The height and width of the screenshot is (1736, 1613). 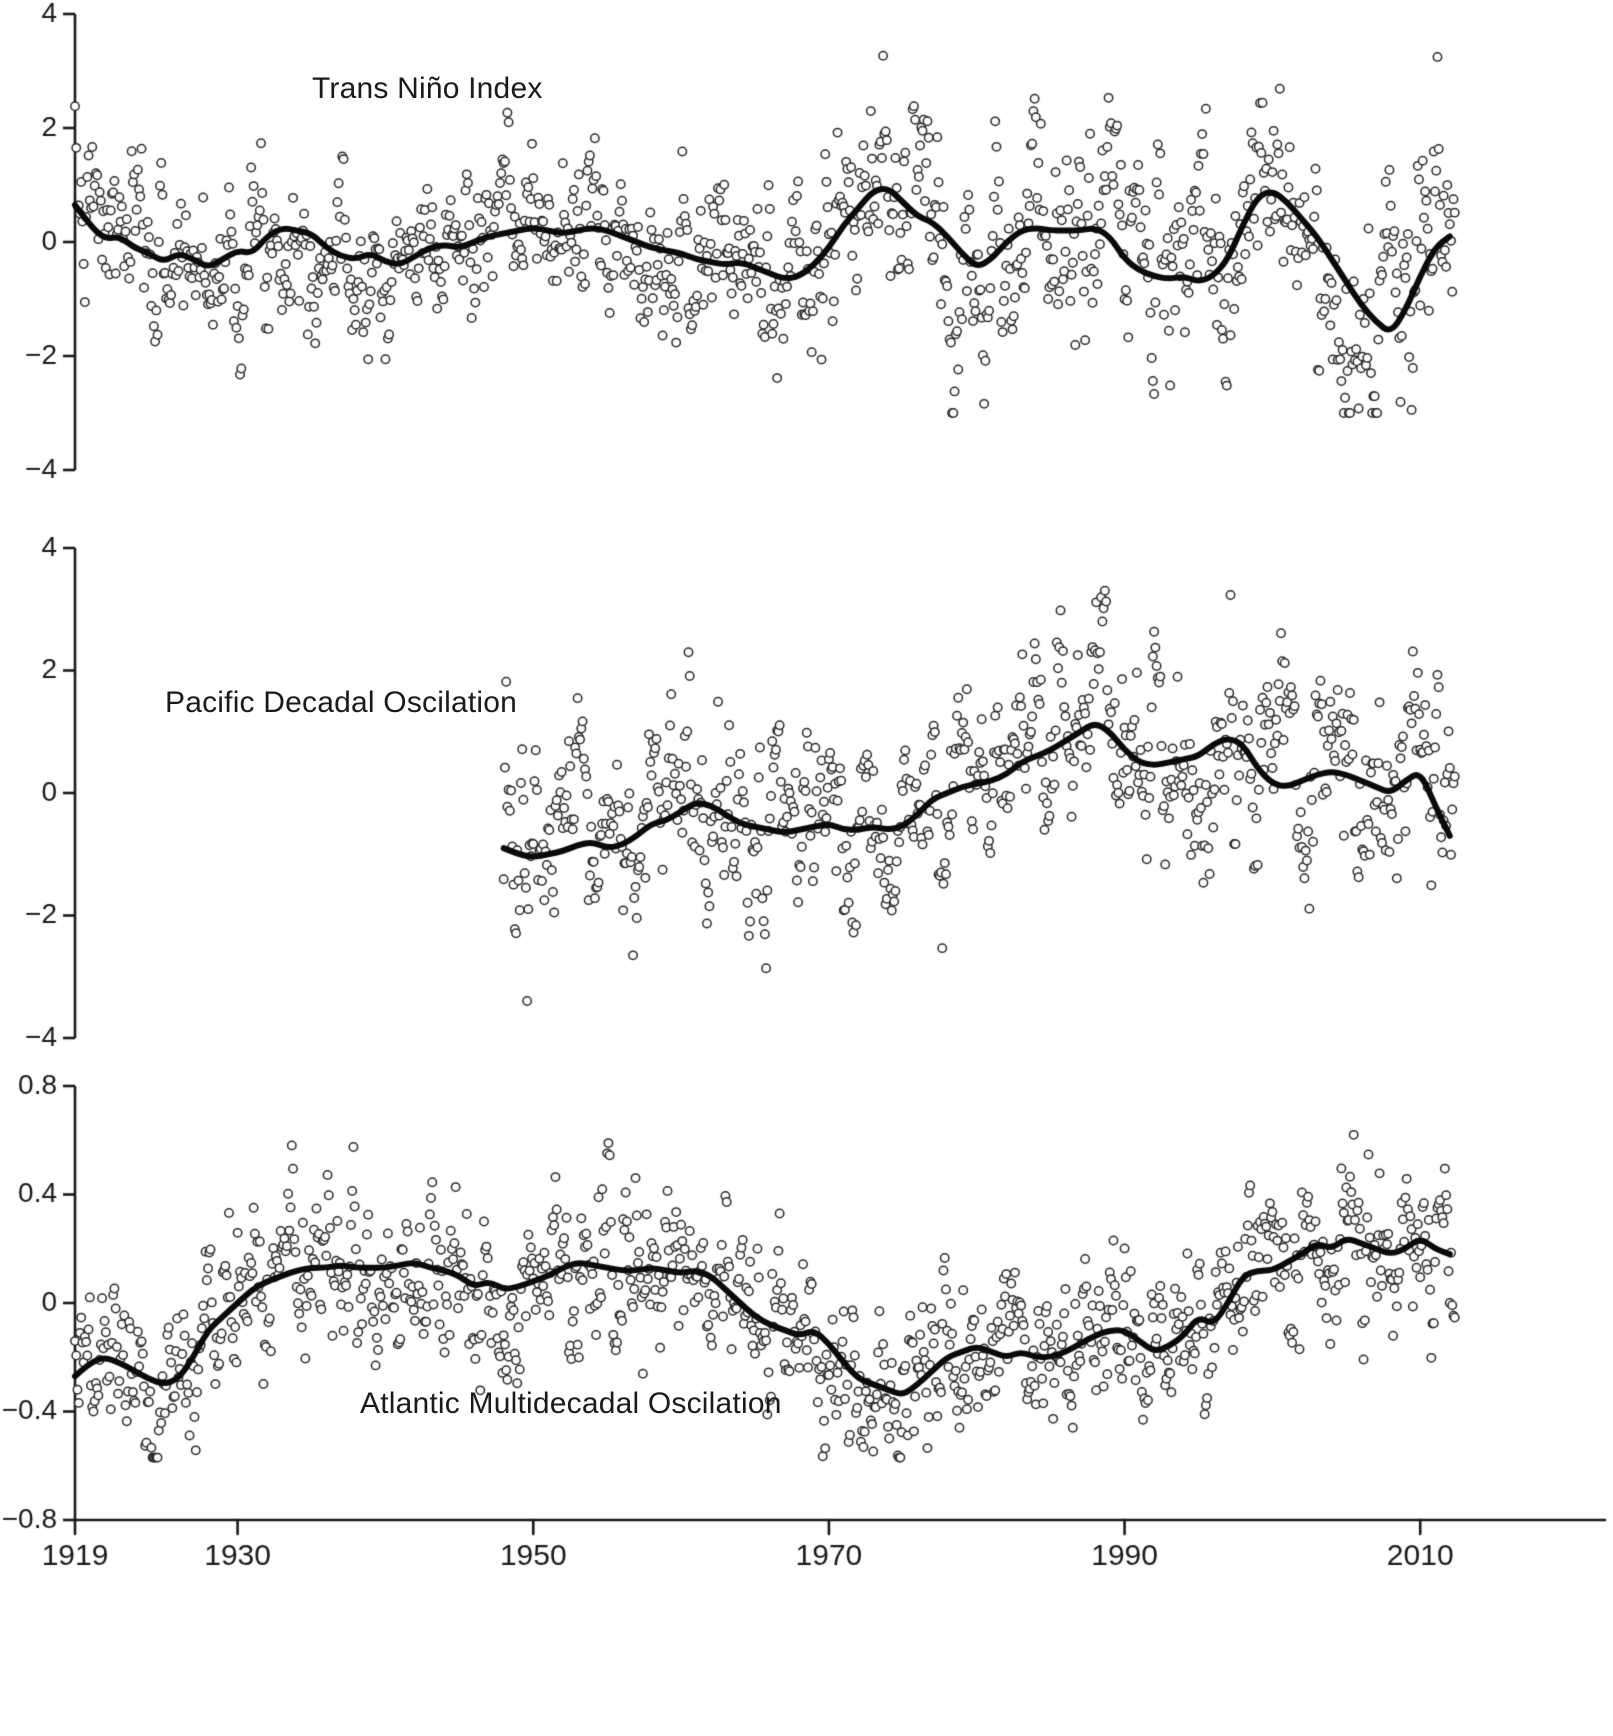 What do you see at coordinates (341, 702) in the screenshot?
I see `panel-title-pacific-decadal-oscillation: Pacific Decadal Oscilation` at bounding box center [341, 702].